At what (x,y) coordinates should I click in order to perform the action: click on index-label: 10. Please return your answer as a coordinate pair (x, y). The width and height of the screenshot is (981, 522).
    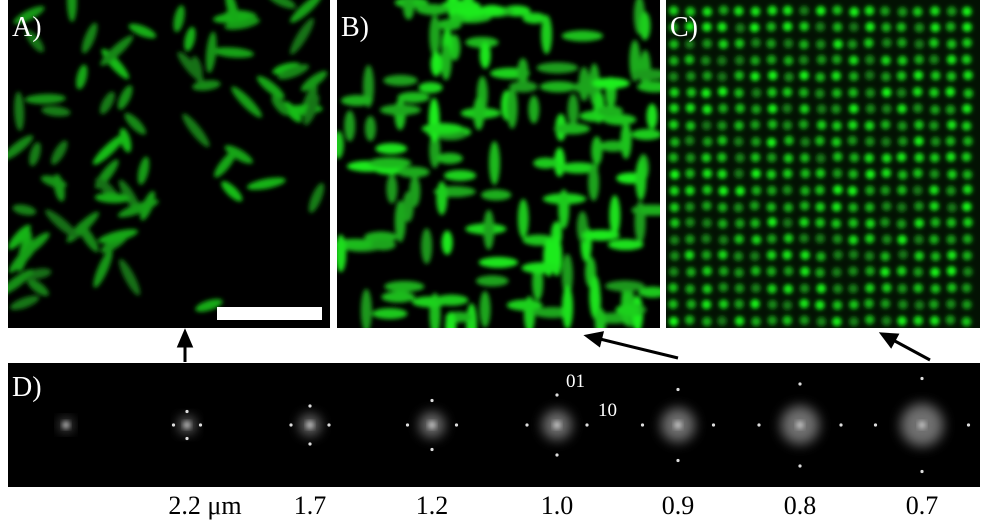
    Looking at the image, I should click on (607, 410).